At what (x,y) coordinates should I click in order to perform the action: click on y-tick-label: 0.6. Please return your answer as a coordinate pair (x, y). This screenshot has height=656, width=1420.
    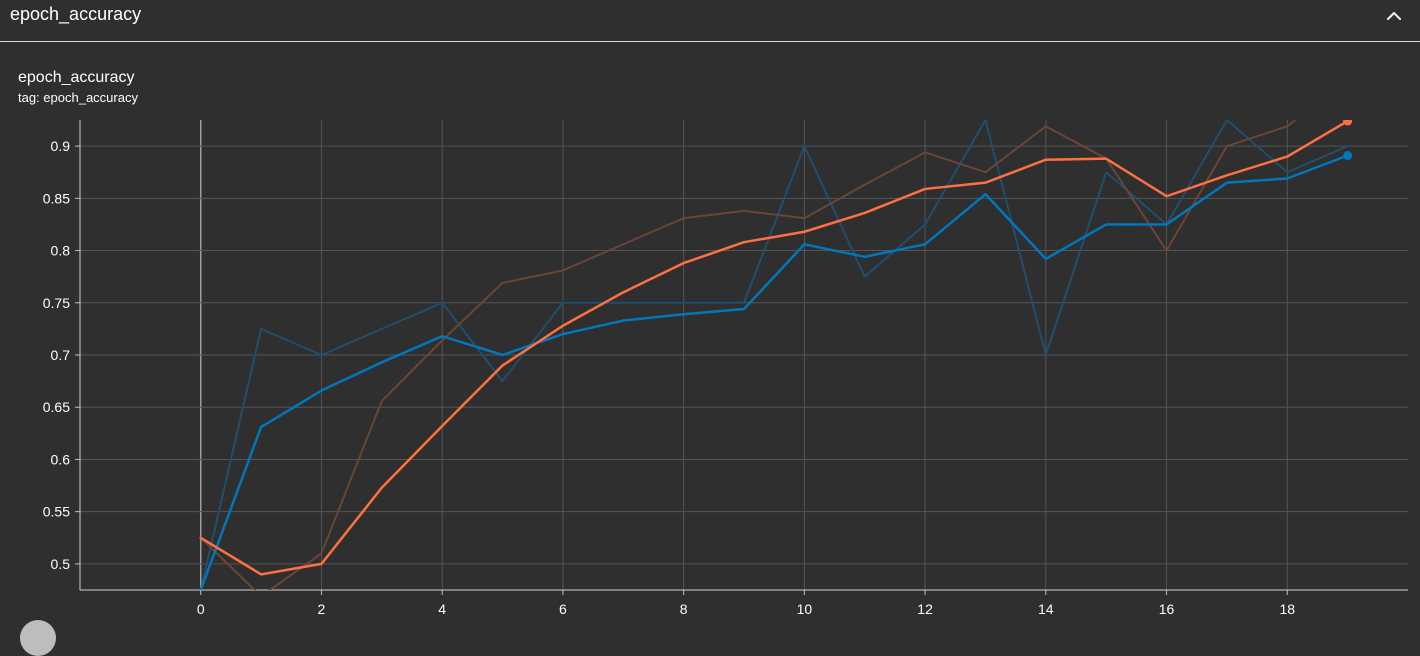
    Looking at the image, I should click on (61, 459).